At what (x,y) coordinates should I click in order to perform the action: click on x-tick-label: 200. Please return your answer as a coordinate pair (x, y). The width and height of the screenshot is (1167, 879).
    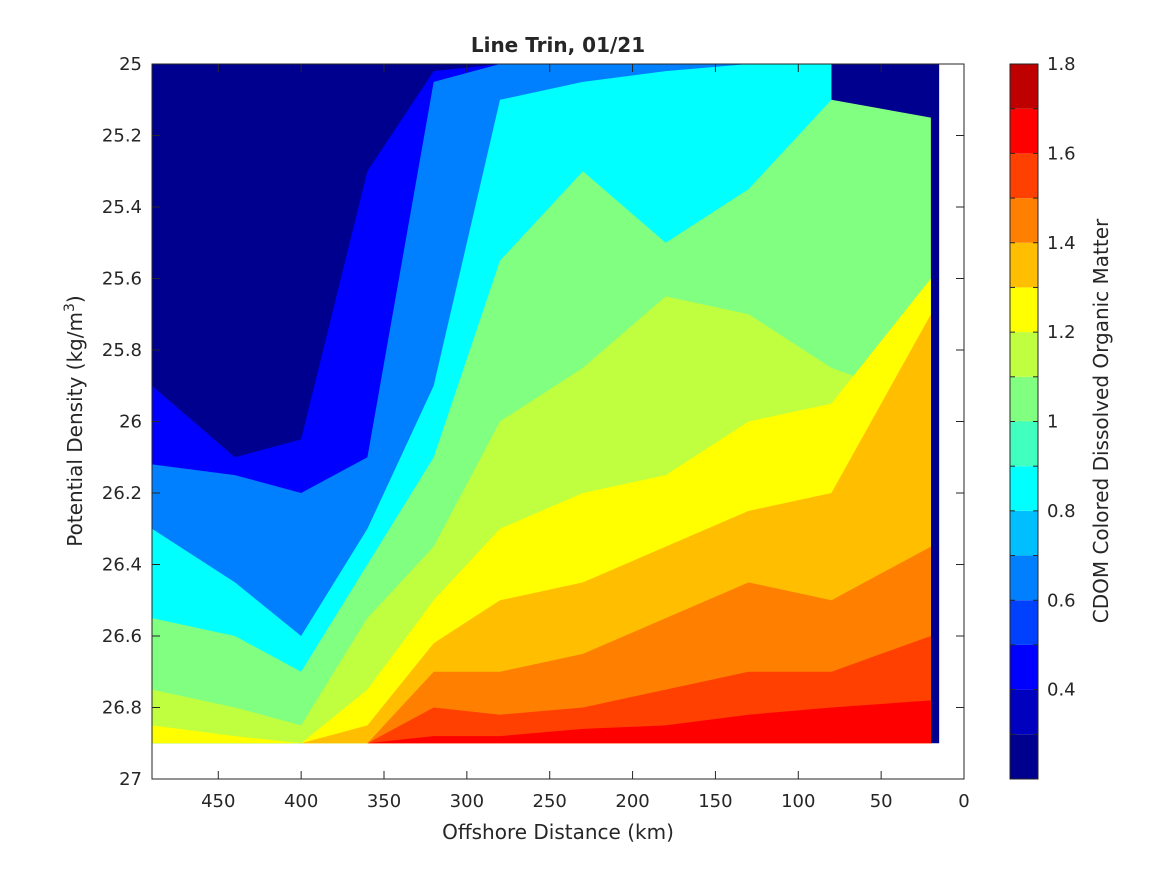
    Looking at the image, I should click on (632, 801).